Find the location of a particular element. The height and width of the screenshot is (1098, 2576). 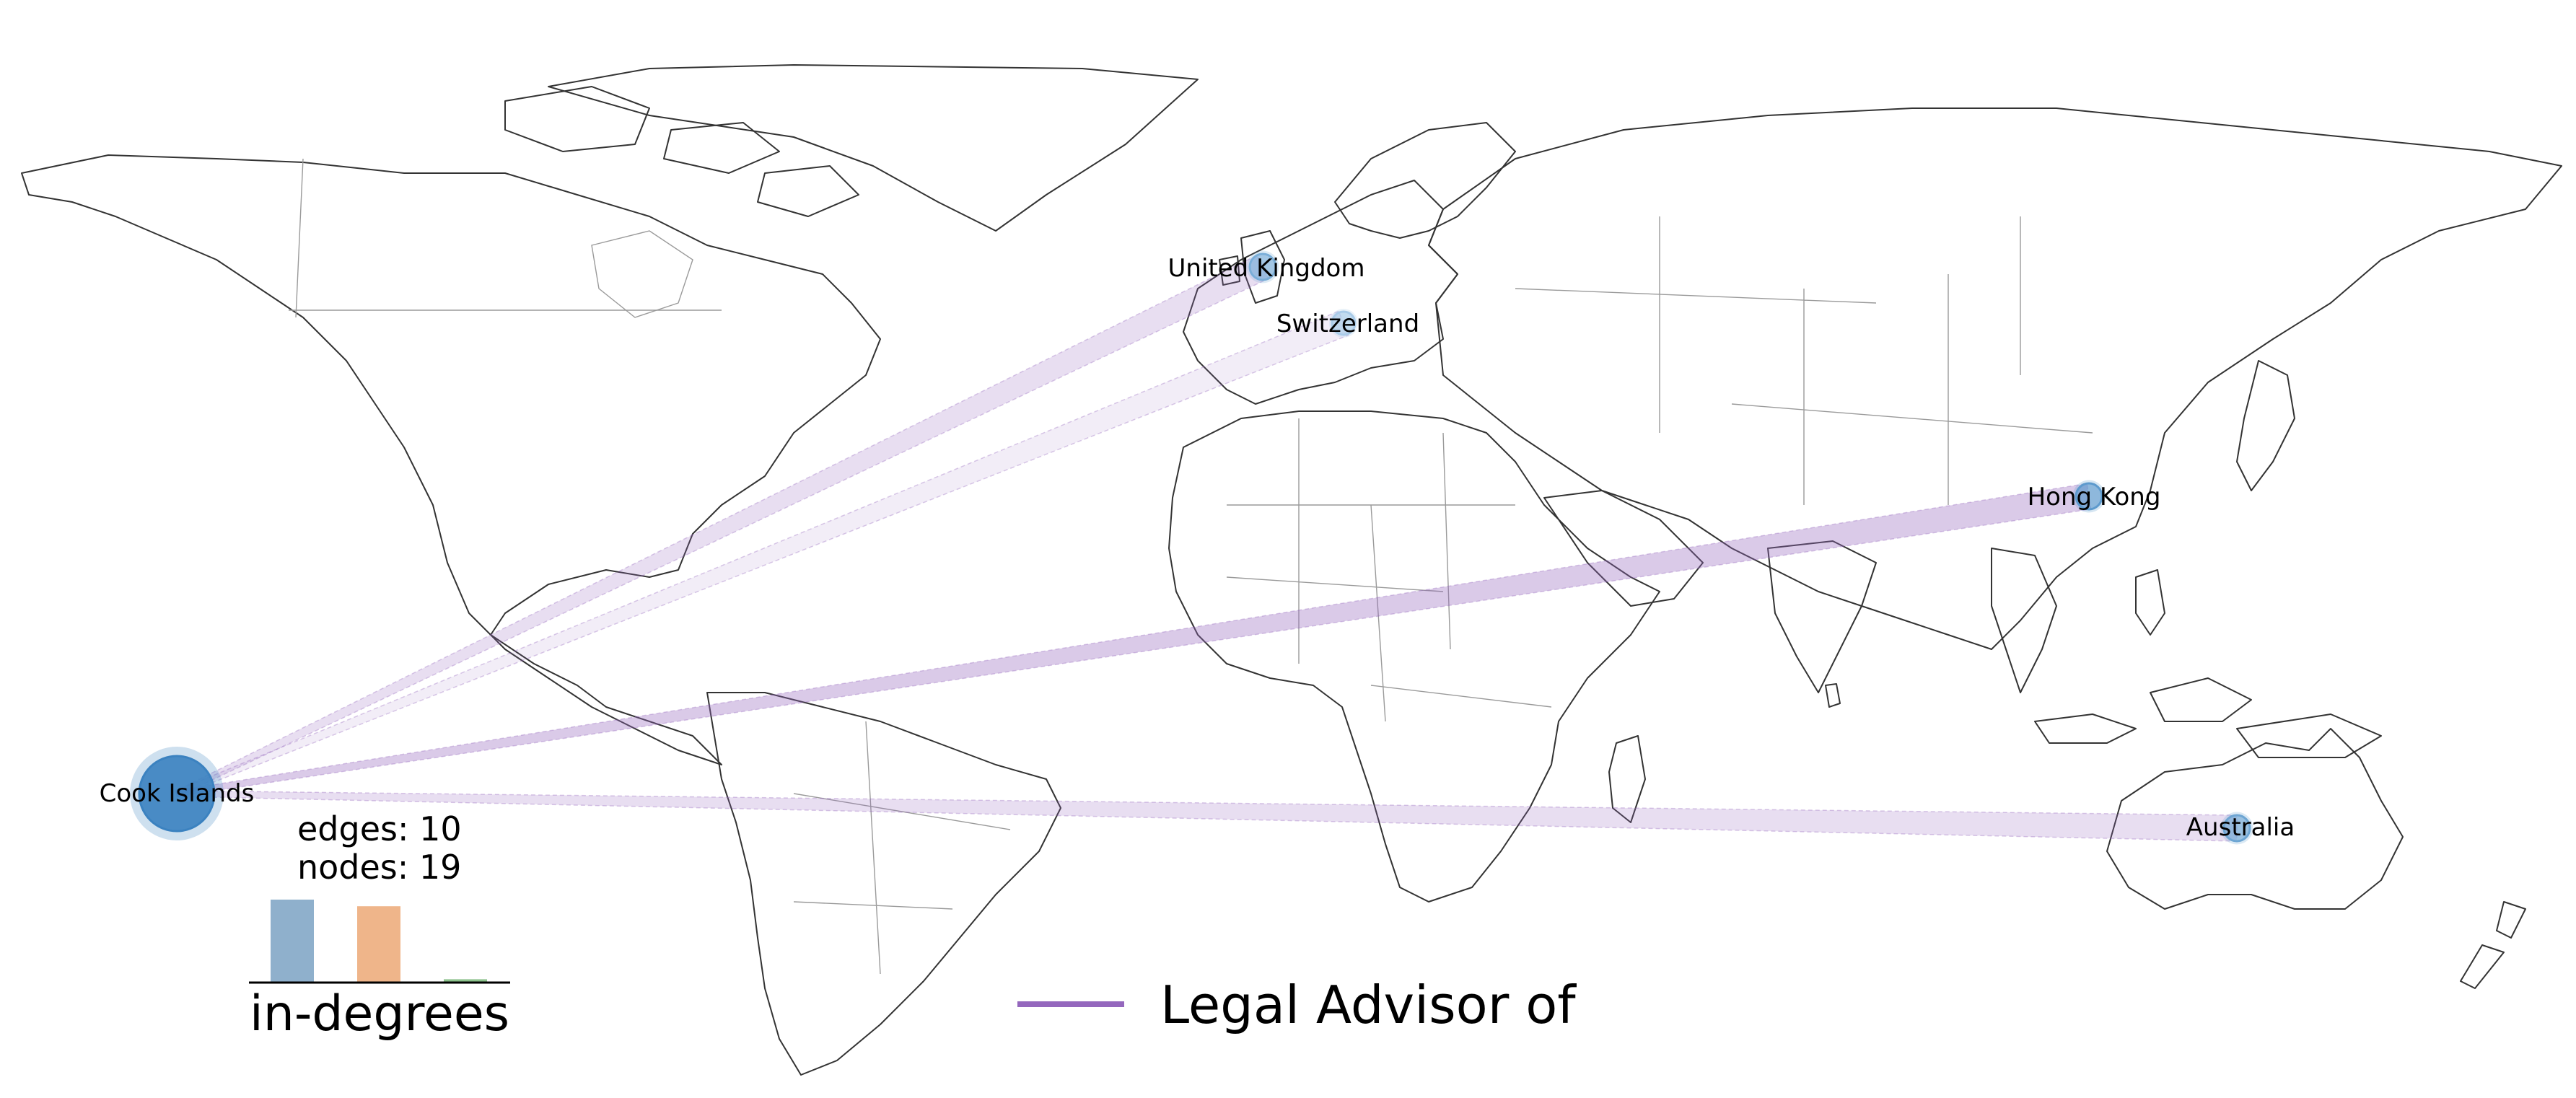

node-label-united-kingdom: United Kingdom is located at coordinates (1266, 268).